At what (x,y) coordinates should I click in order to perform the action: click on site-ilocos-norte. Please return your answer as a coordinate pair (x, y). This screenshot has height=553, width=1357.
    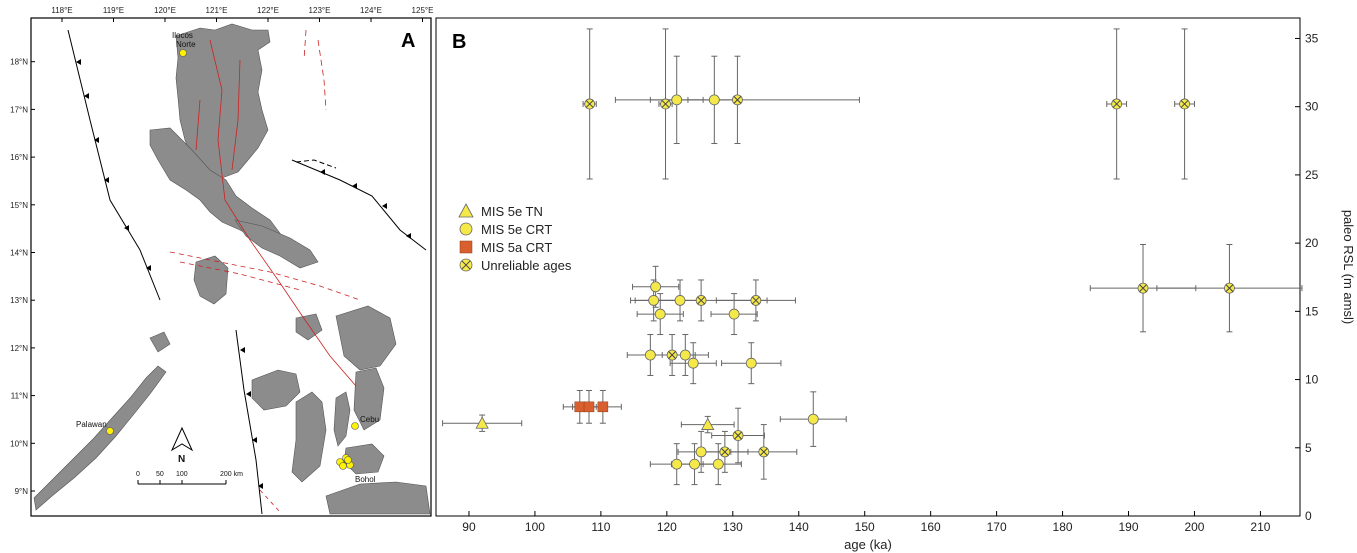
    Looking at the image, I should click on (183, 53).